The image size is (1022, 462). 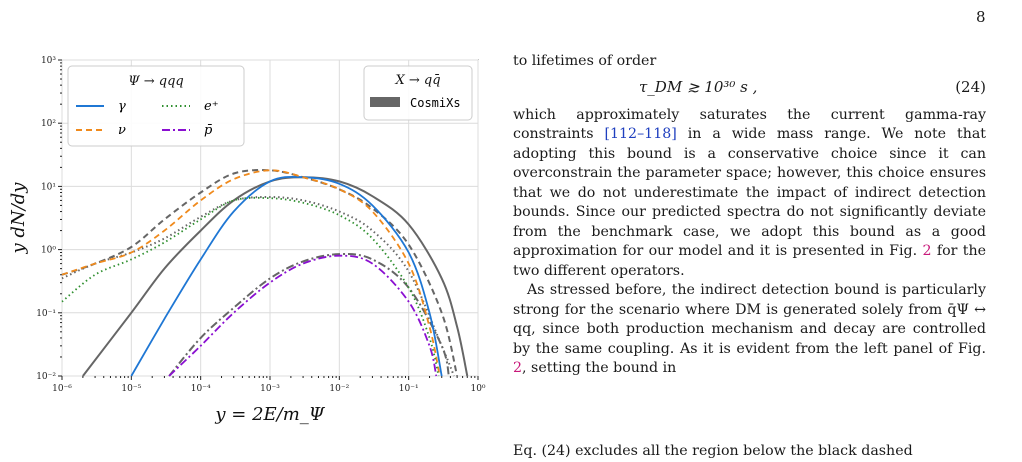 What do you see at coordinates (749, 261) in the screenshot?
I see `para1-text-c: for the two different operators.` at bounding box center [749, 261].